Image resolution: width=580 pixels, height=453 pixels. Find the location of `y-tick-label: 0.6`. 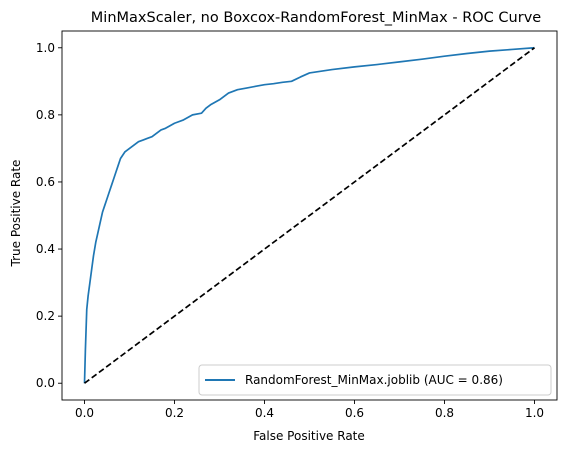

y-tick-label: 0.6 is located at coordinates (45, 182).